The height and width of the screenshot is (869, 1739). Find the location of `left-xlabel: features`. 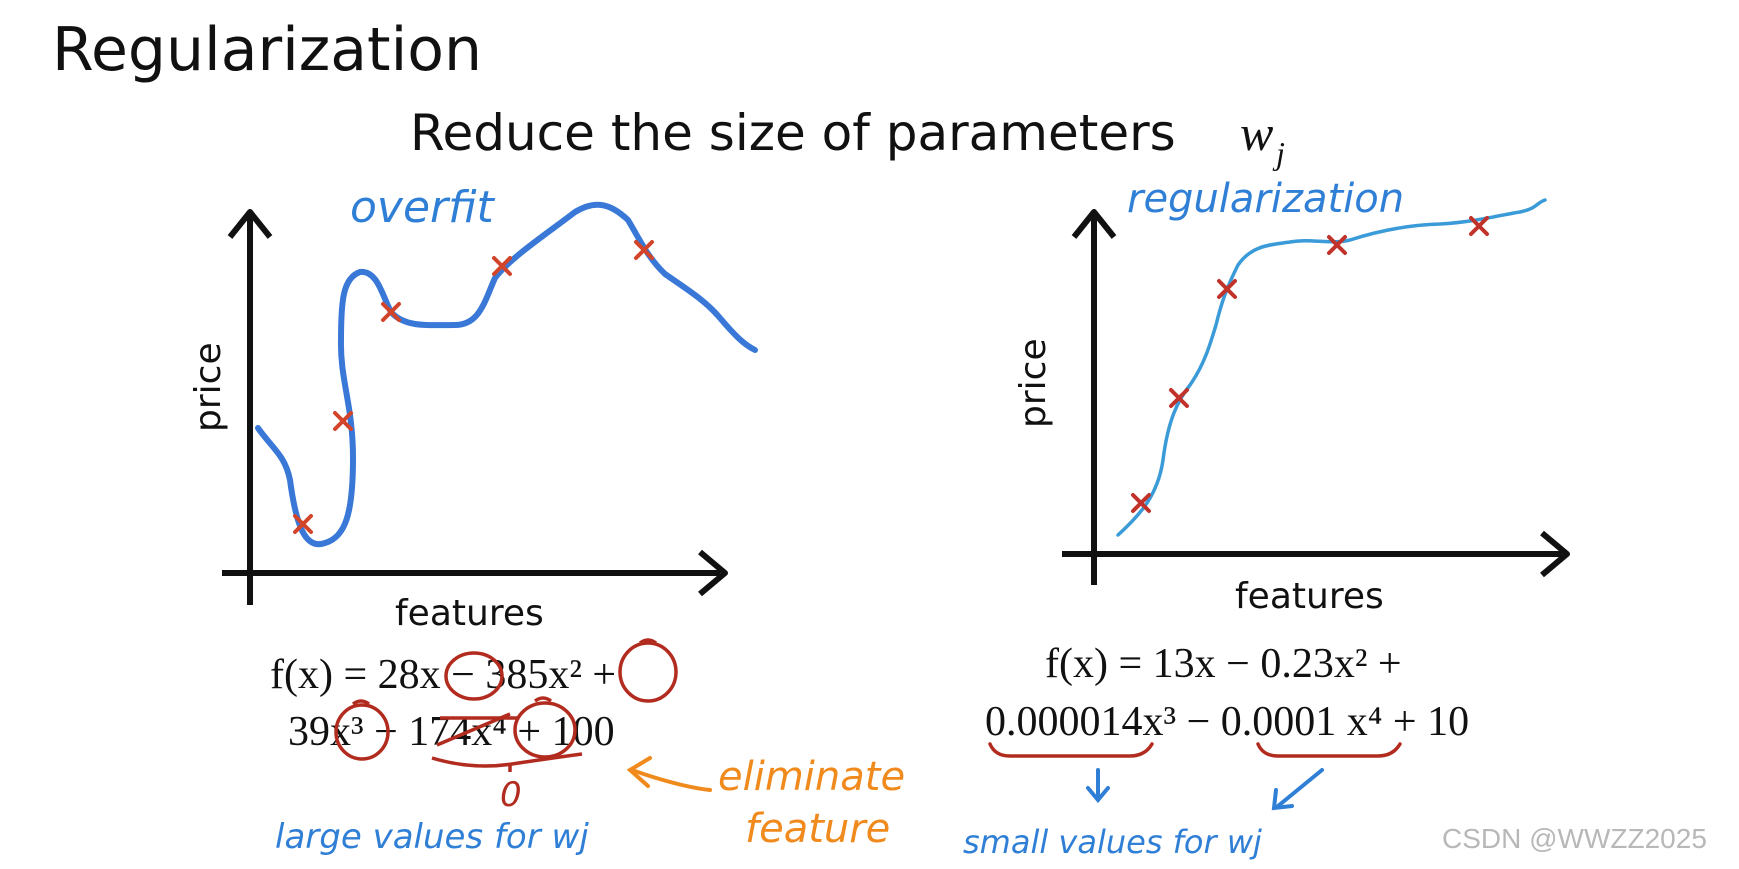

left-xlabel: features is located at coordinates (469, 613).